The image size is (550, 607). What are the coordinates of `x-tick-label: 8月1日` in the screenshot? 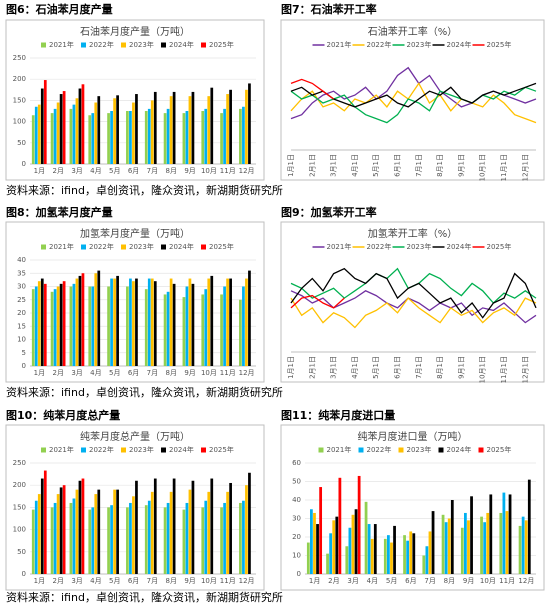 It's located at (440, 367).